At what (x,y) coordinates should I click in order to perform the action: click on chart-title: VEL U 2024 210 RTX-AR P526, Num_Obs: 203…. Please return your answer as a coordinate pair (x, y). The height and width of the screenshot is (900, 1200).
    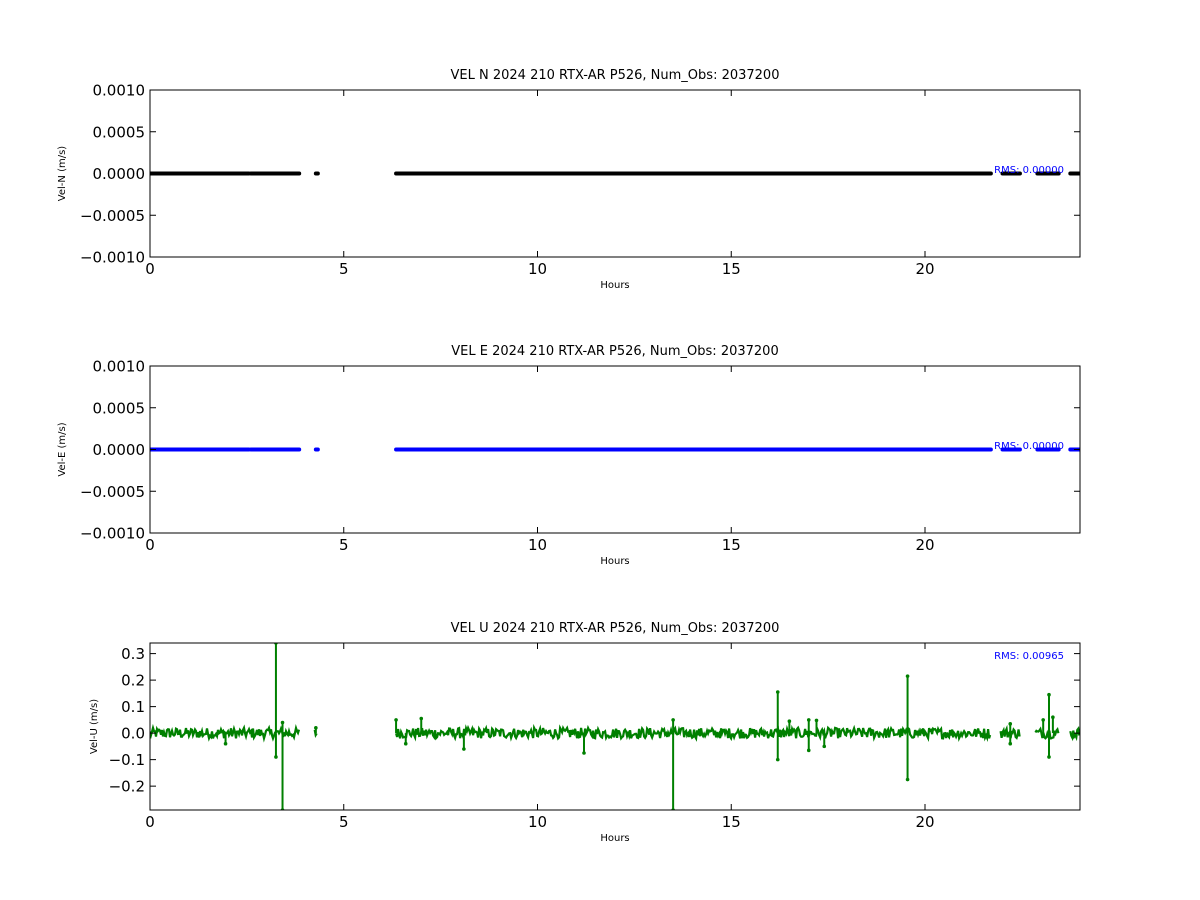
    Looking at the image, I should click on (615, 628).